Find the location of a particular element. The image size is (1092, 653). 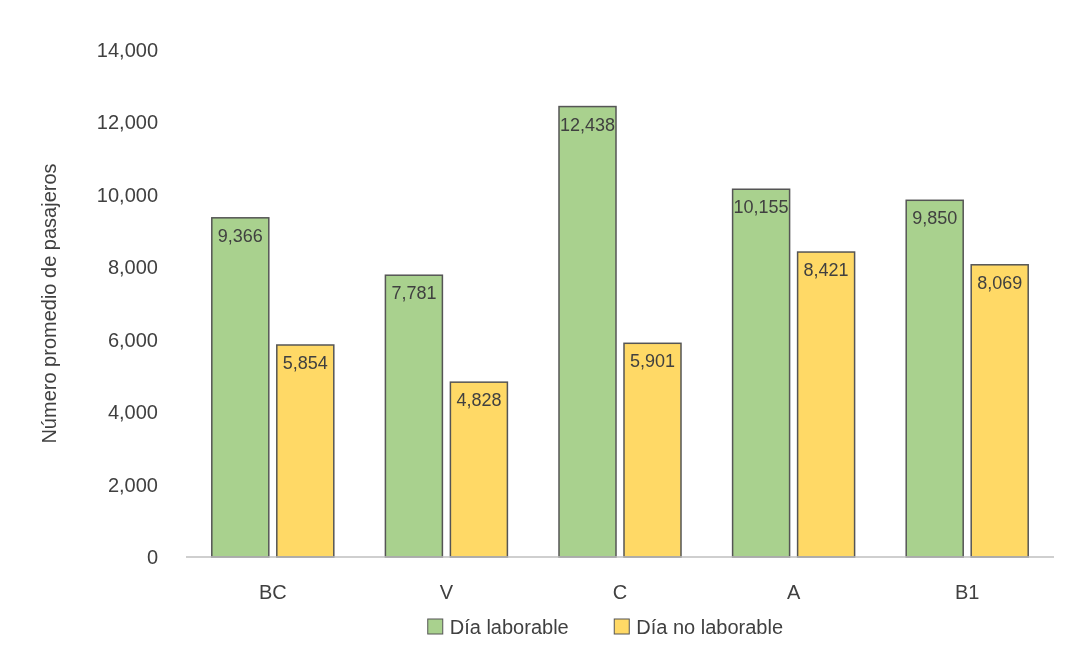

y-tick-label: 12,000 is located at coordinates (127, 122).